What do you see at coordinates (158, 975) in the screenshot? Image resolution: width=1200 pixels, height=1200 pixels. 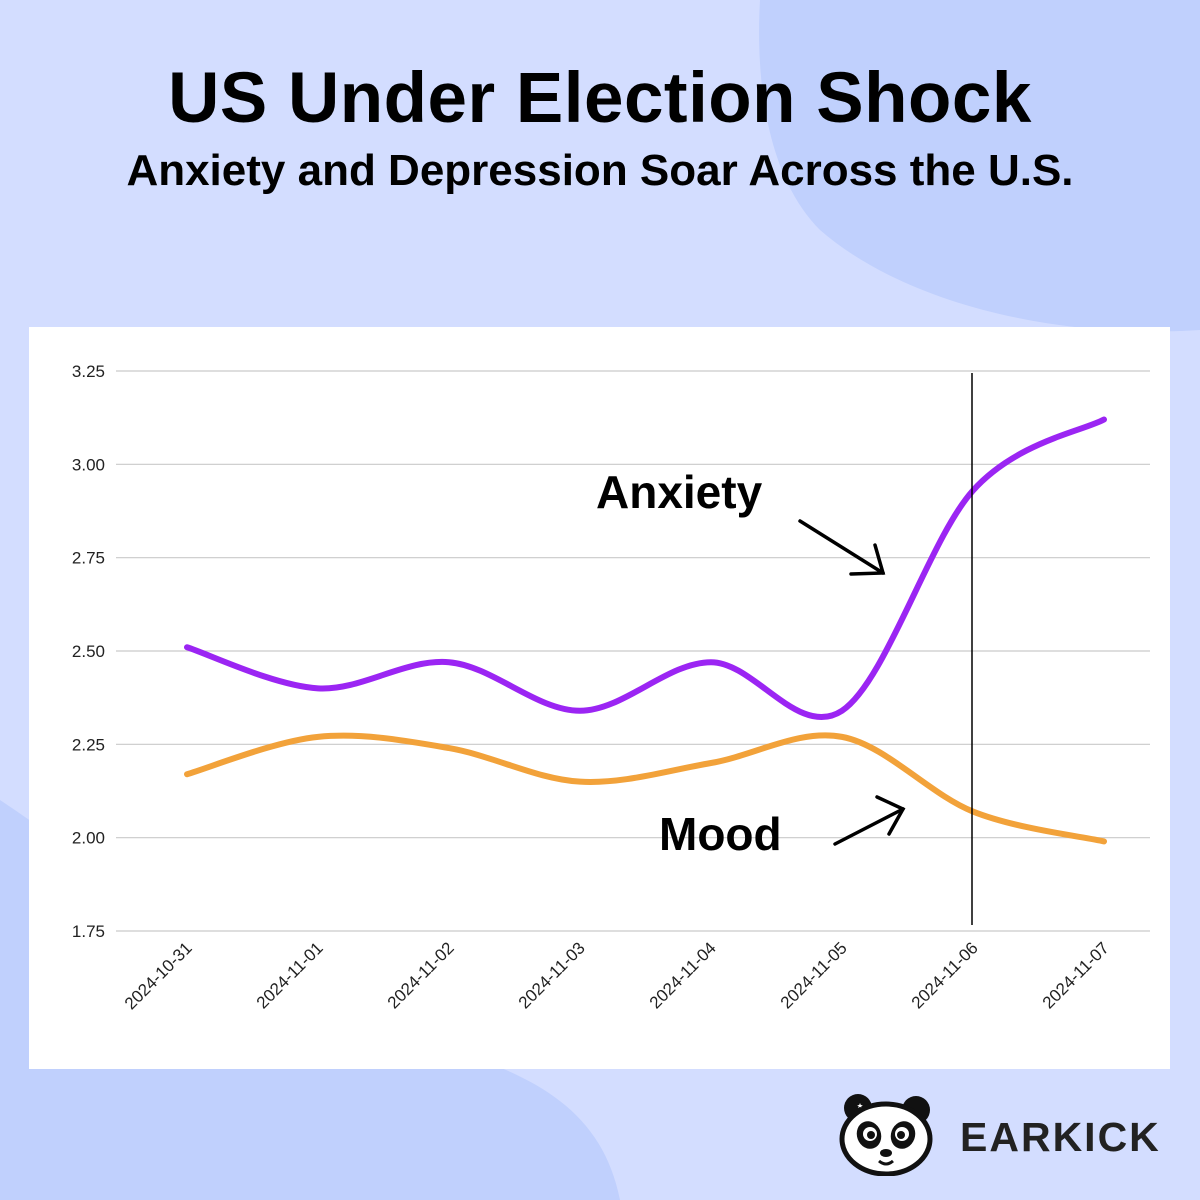 I see `x-tick-label: 2024-10-31` at bounding box center [158, 975].